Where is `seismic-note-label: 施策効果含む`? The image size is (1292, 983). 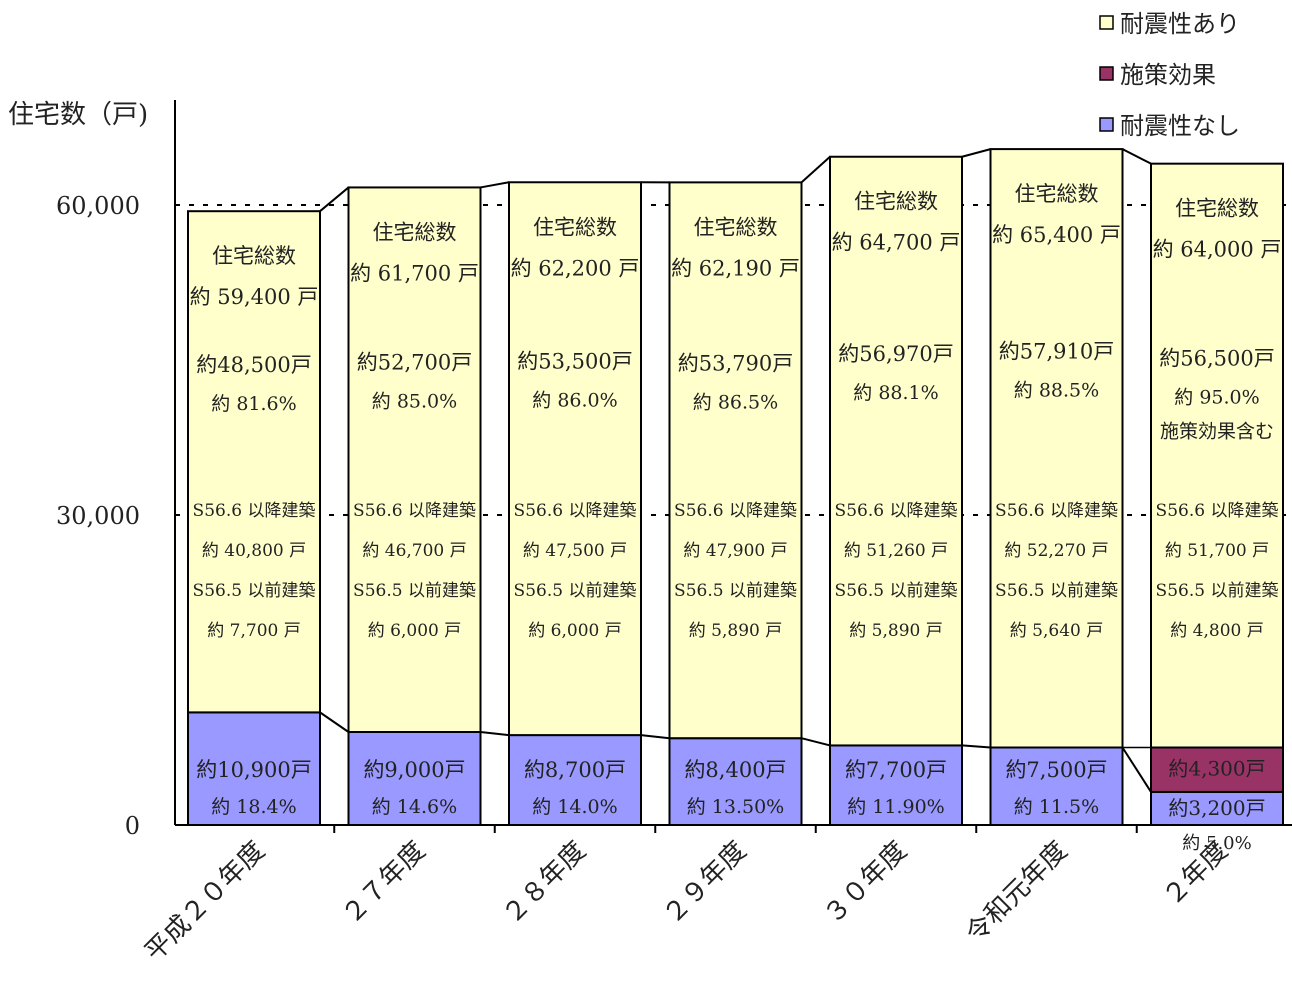 seismic-note-label: 施策効果含む is located at coordinates (1217, 432).